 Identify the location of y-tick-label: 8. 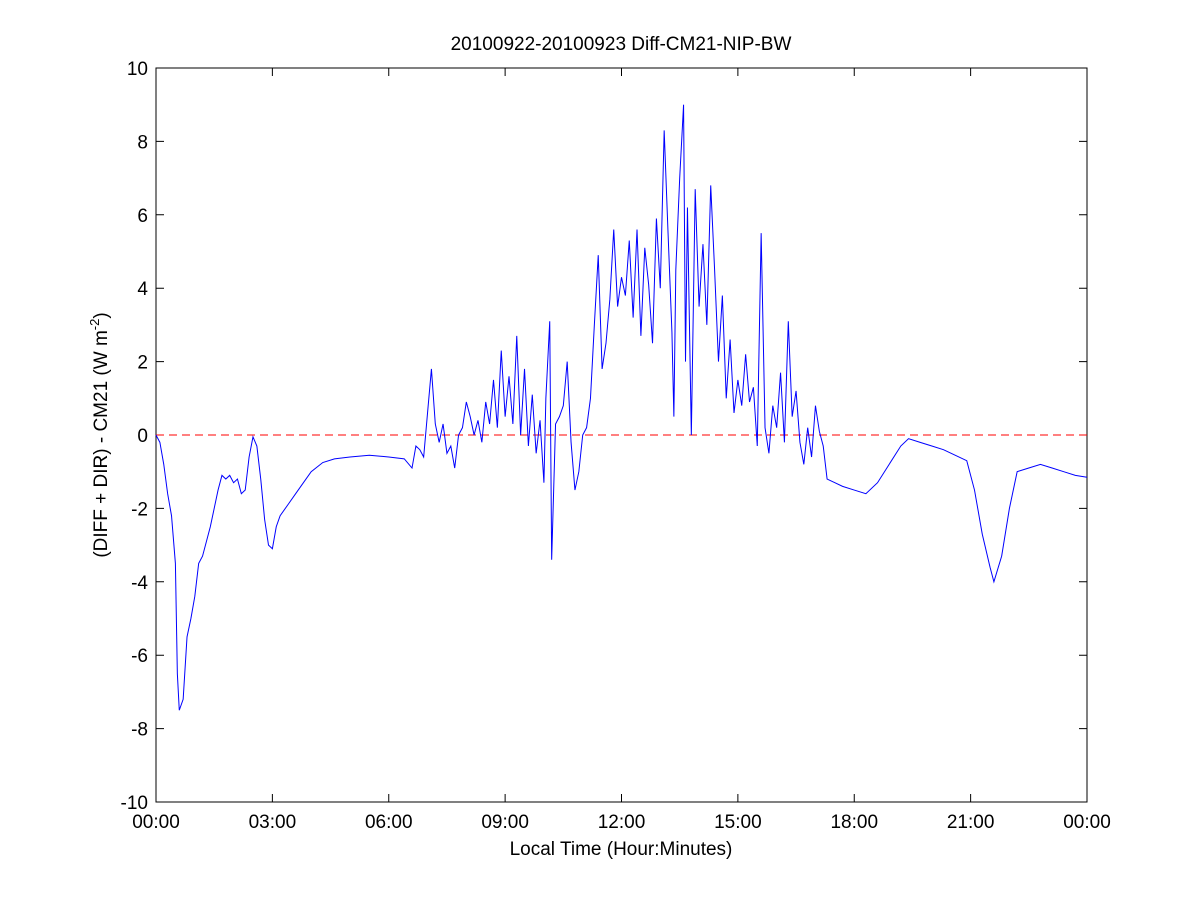
(142, 142).